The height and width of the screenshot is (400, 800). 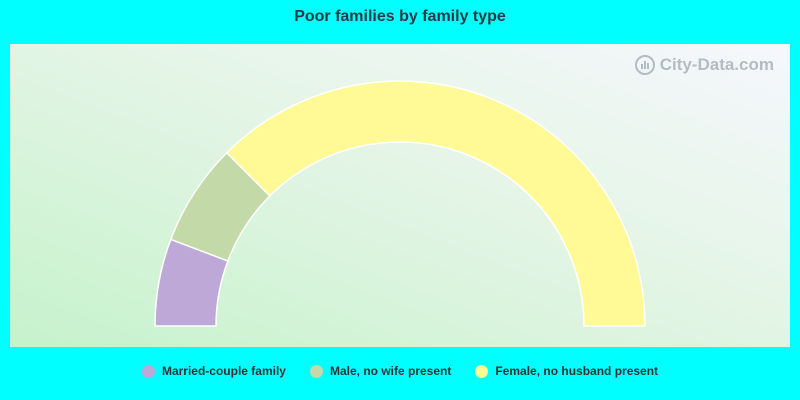 What do you see at coordinates (644, 65) in the screenshot?
I see `city-data-logo-icon` at bounding box center [644, 65].